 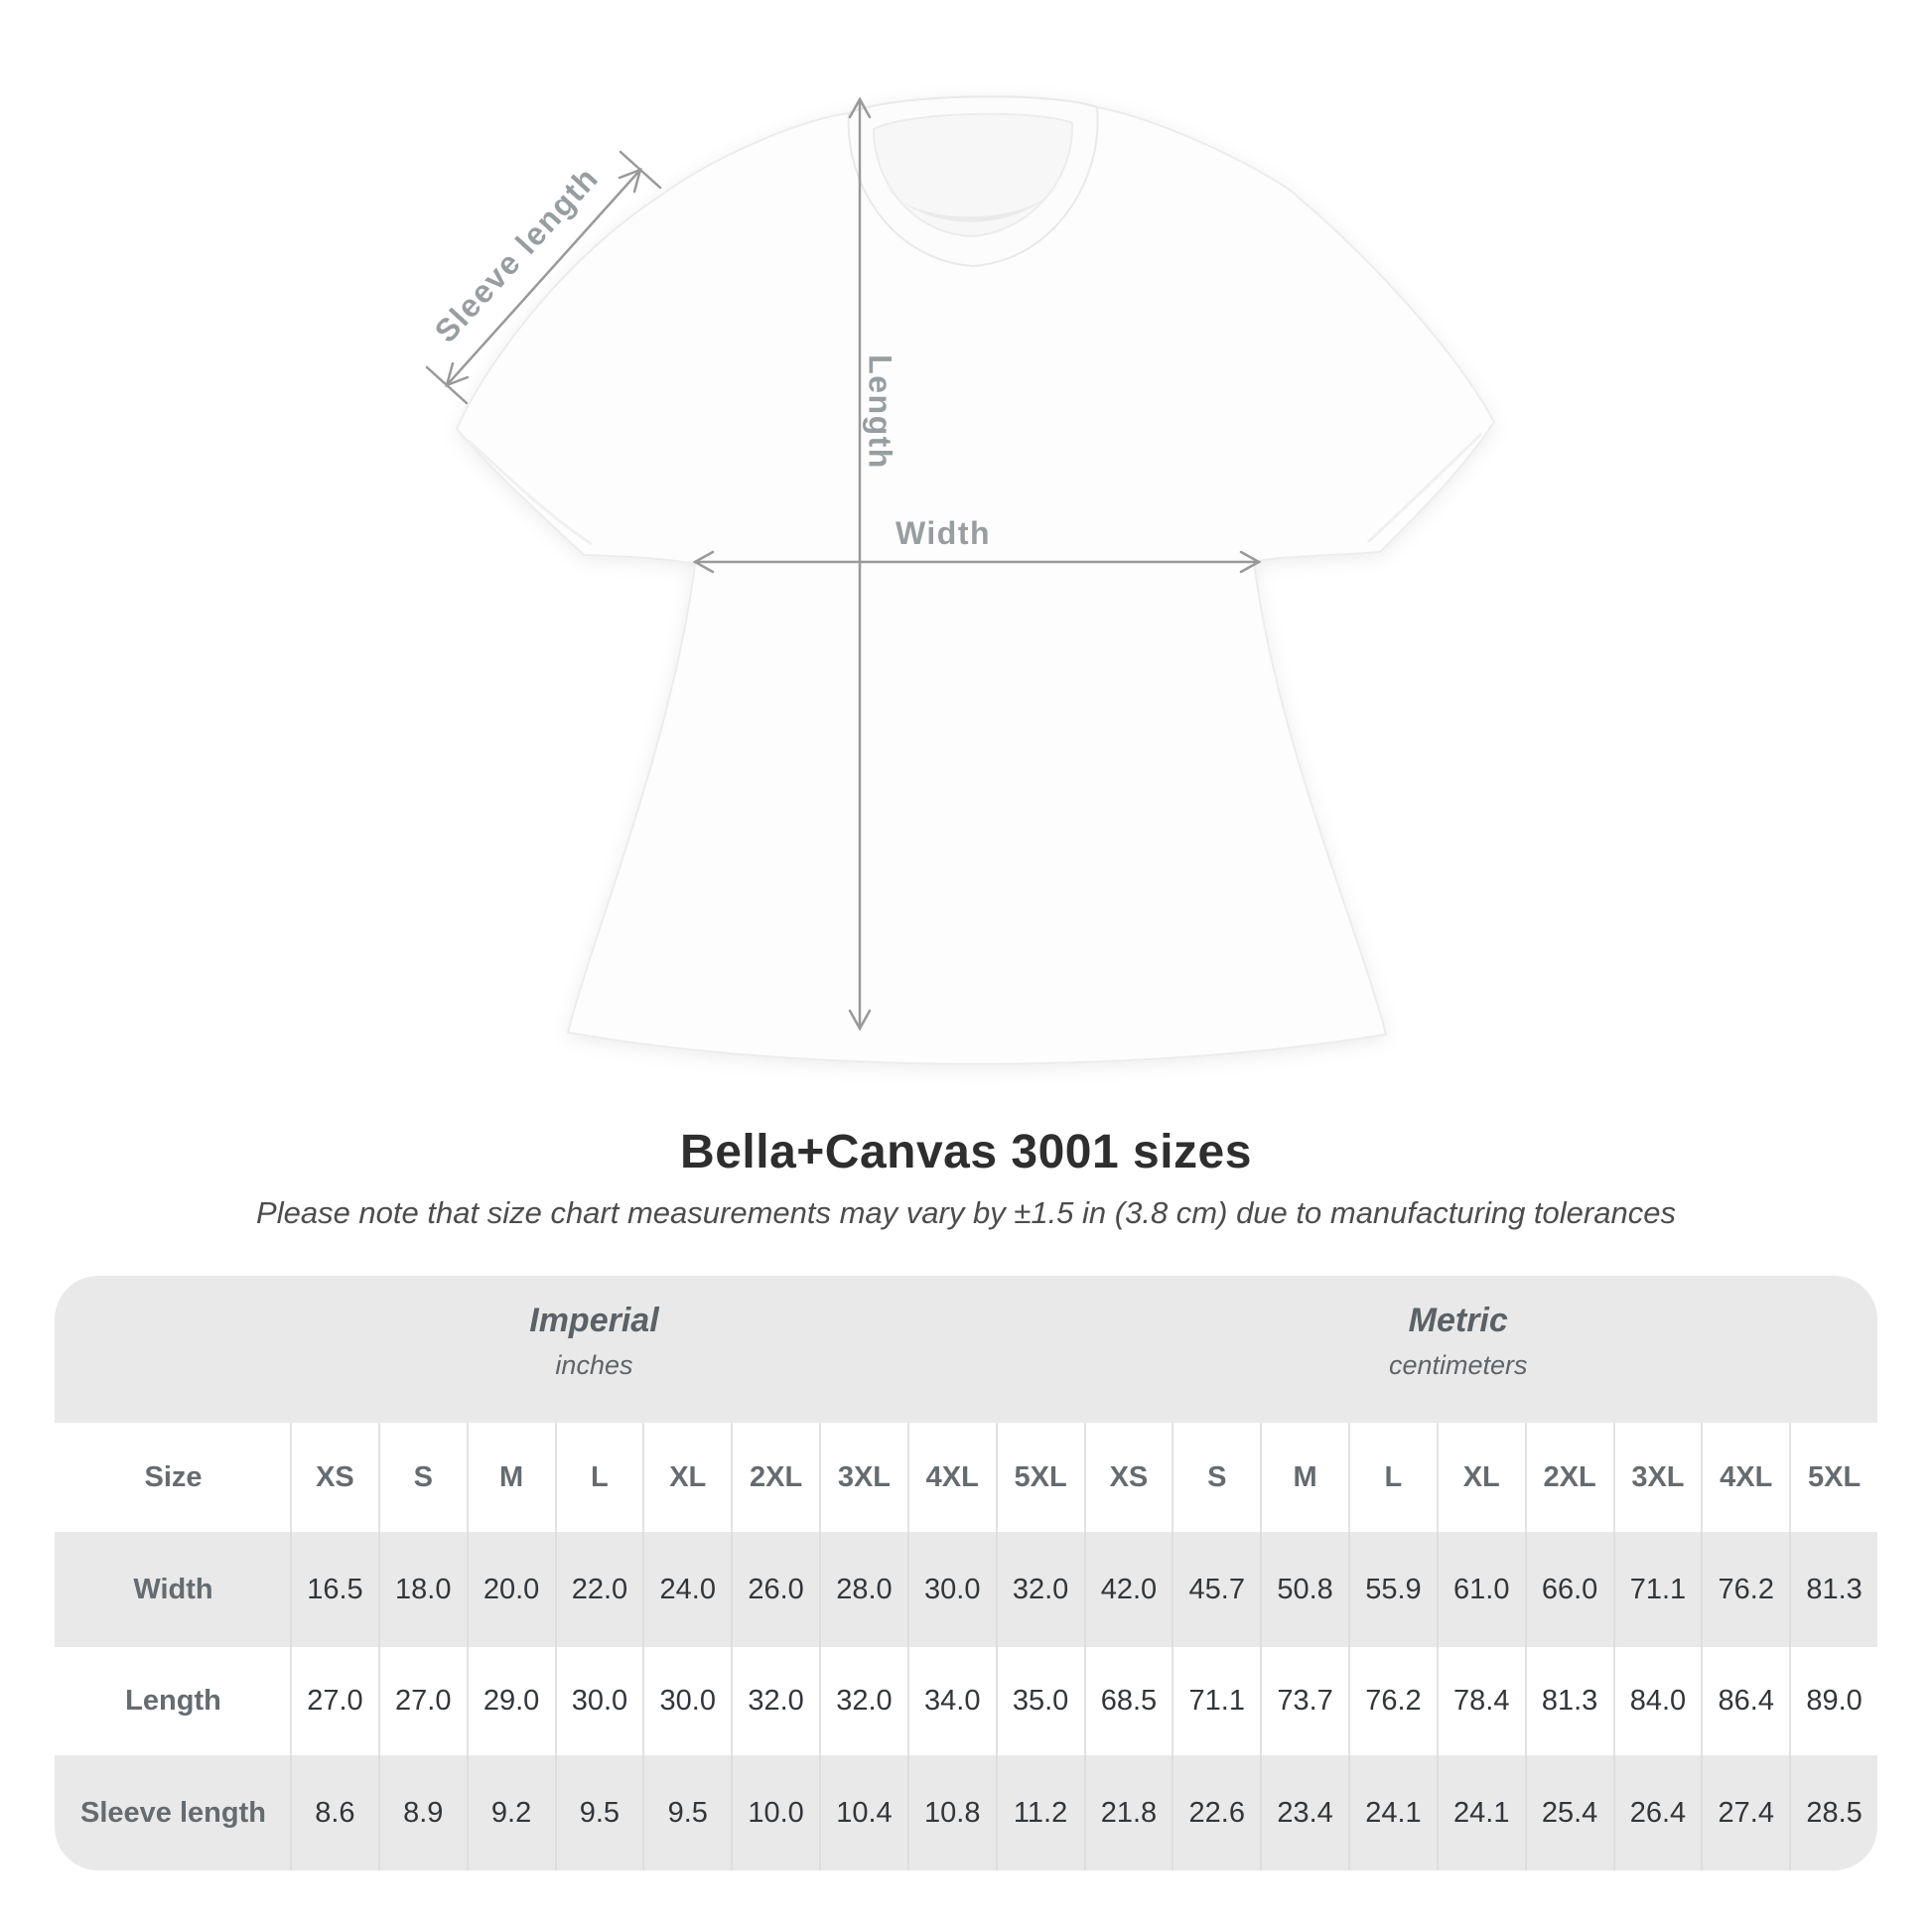 What do you see at coordinates (1745, 1812) in the screenshot?
I see `measurement-value: 27.4` at bounding box center [1745, 1812].